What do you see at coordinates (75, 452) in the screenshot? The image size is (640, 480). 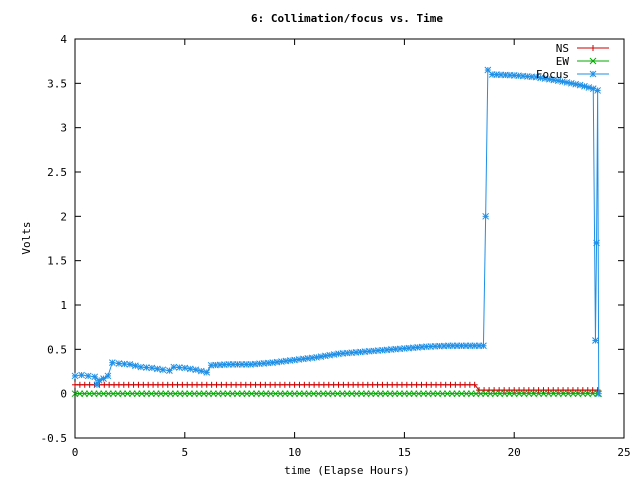 I see `x-tick-label: 0` at bounding box center [75, 452].